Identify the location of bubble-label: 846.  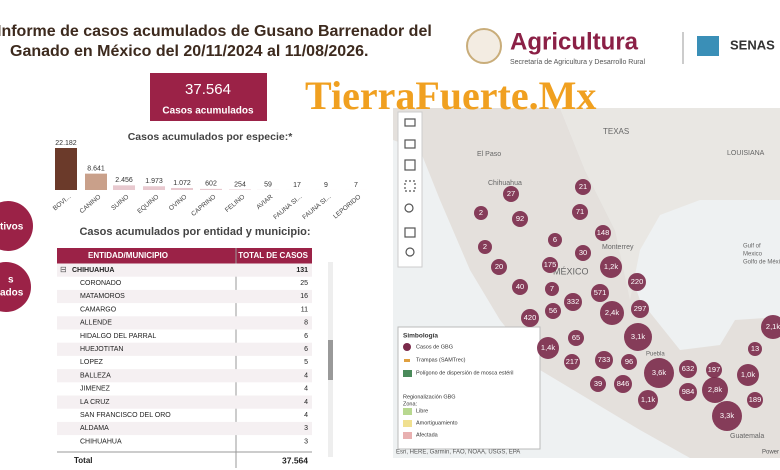
(623, 383).